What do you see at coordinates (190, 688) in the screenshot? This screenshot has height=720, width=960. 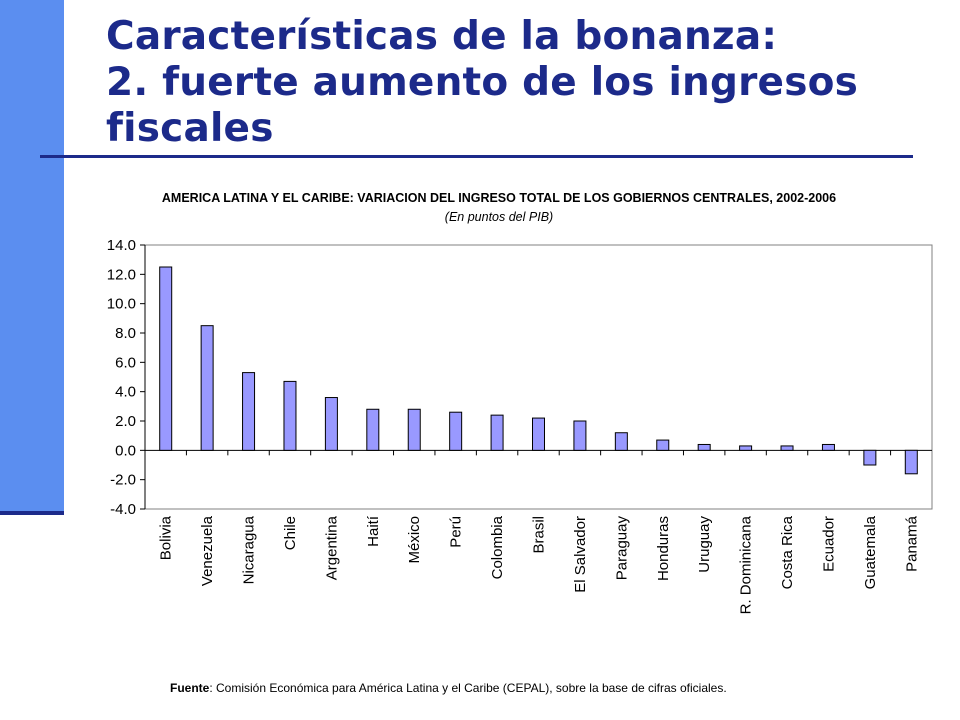 I see `footer-label: Fuente` at bounding box center [190, 688].